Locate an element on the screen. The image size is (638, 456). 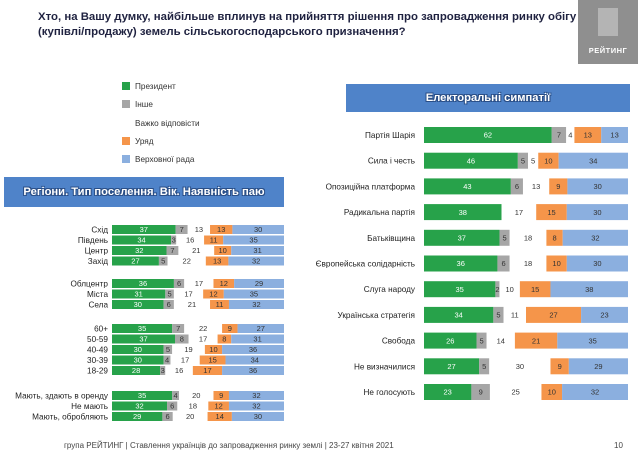
data-label: 13 is located at coordinates (588, 135).